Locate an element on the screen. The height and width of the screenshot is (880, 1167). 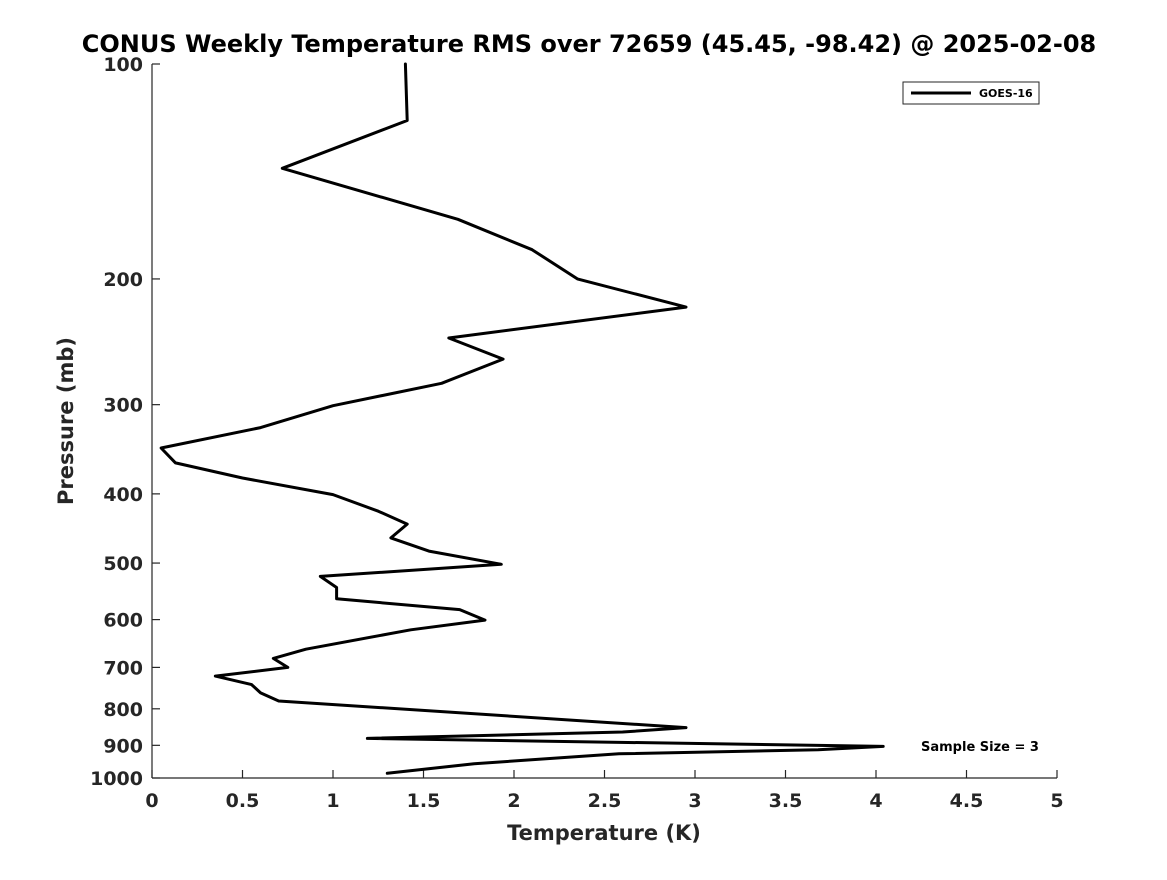
x-tick-label: 0 is located at coordinates (151, 801).